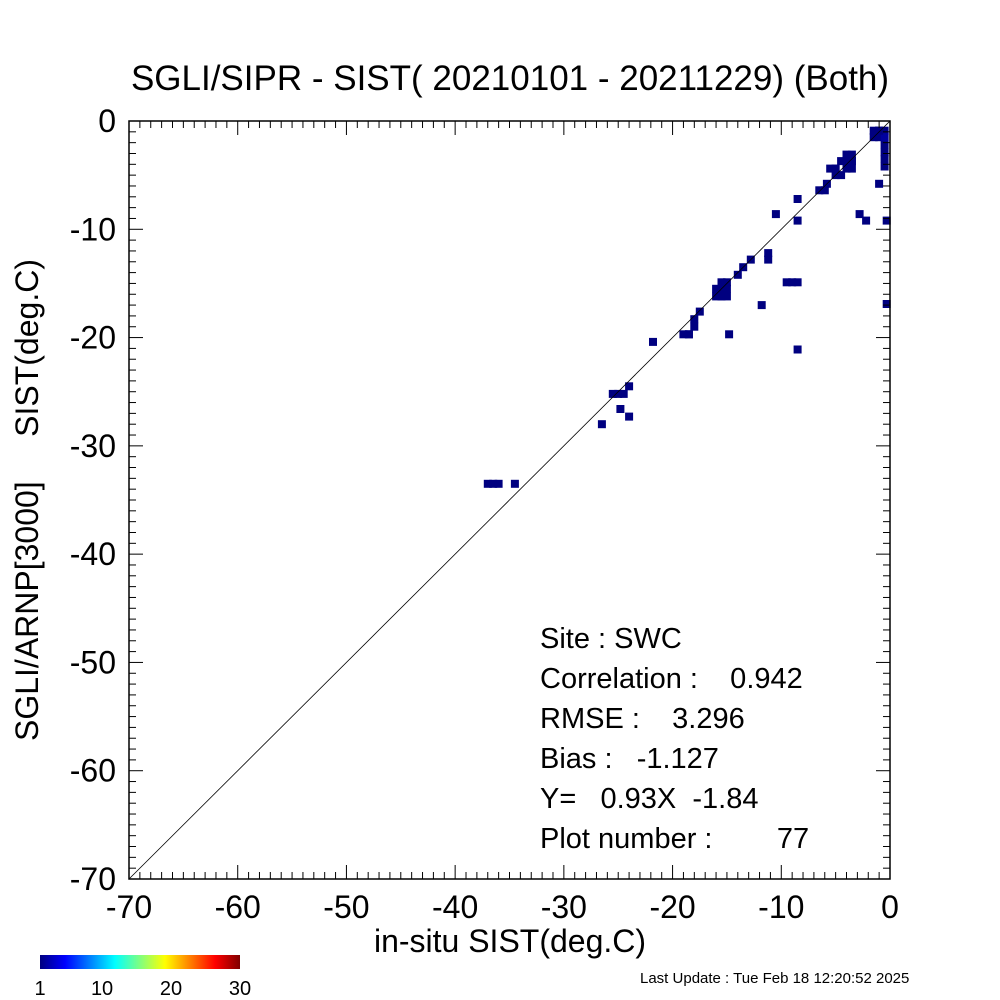 This screenshot has height=1000, width=1000. Describe the element at coordinates (102, 989) in the screenshot. I see `colorbar-tick-label: 10` at that location.